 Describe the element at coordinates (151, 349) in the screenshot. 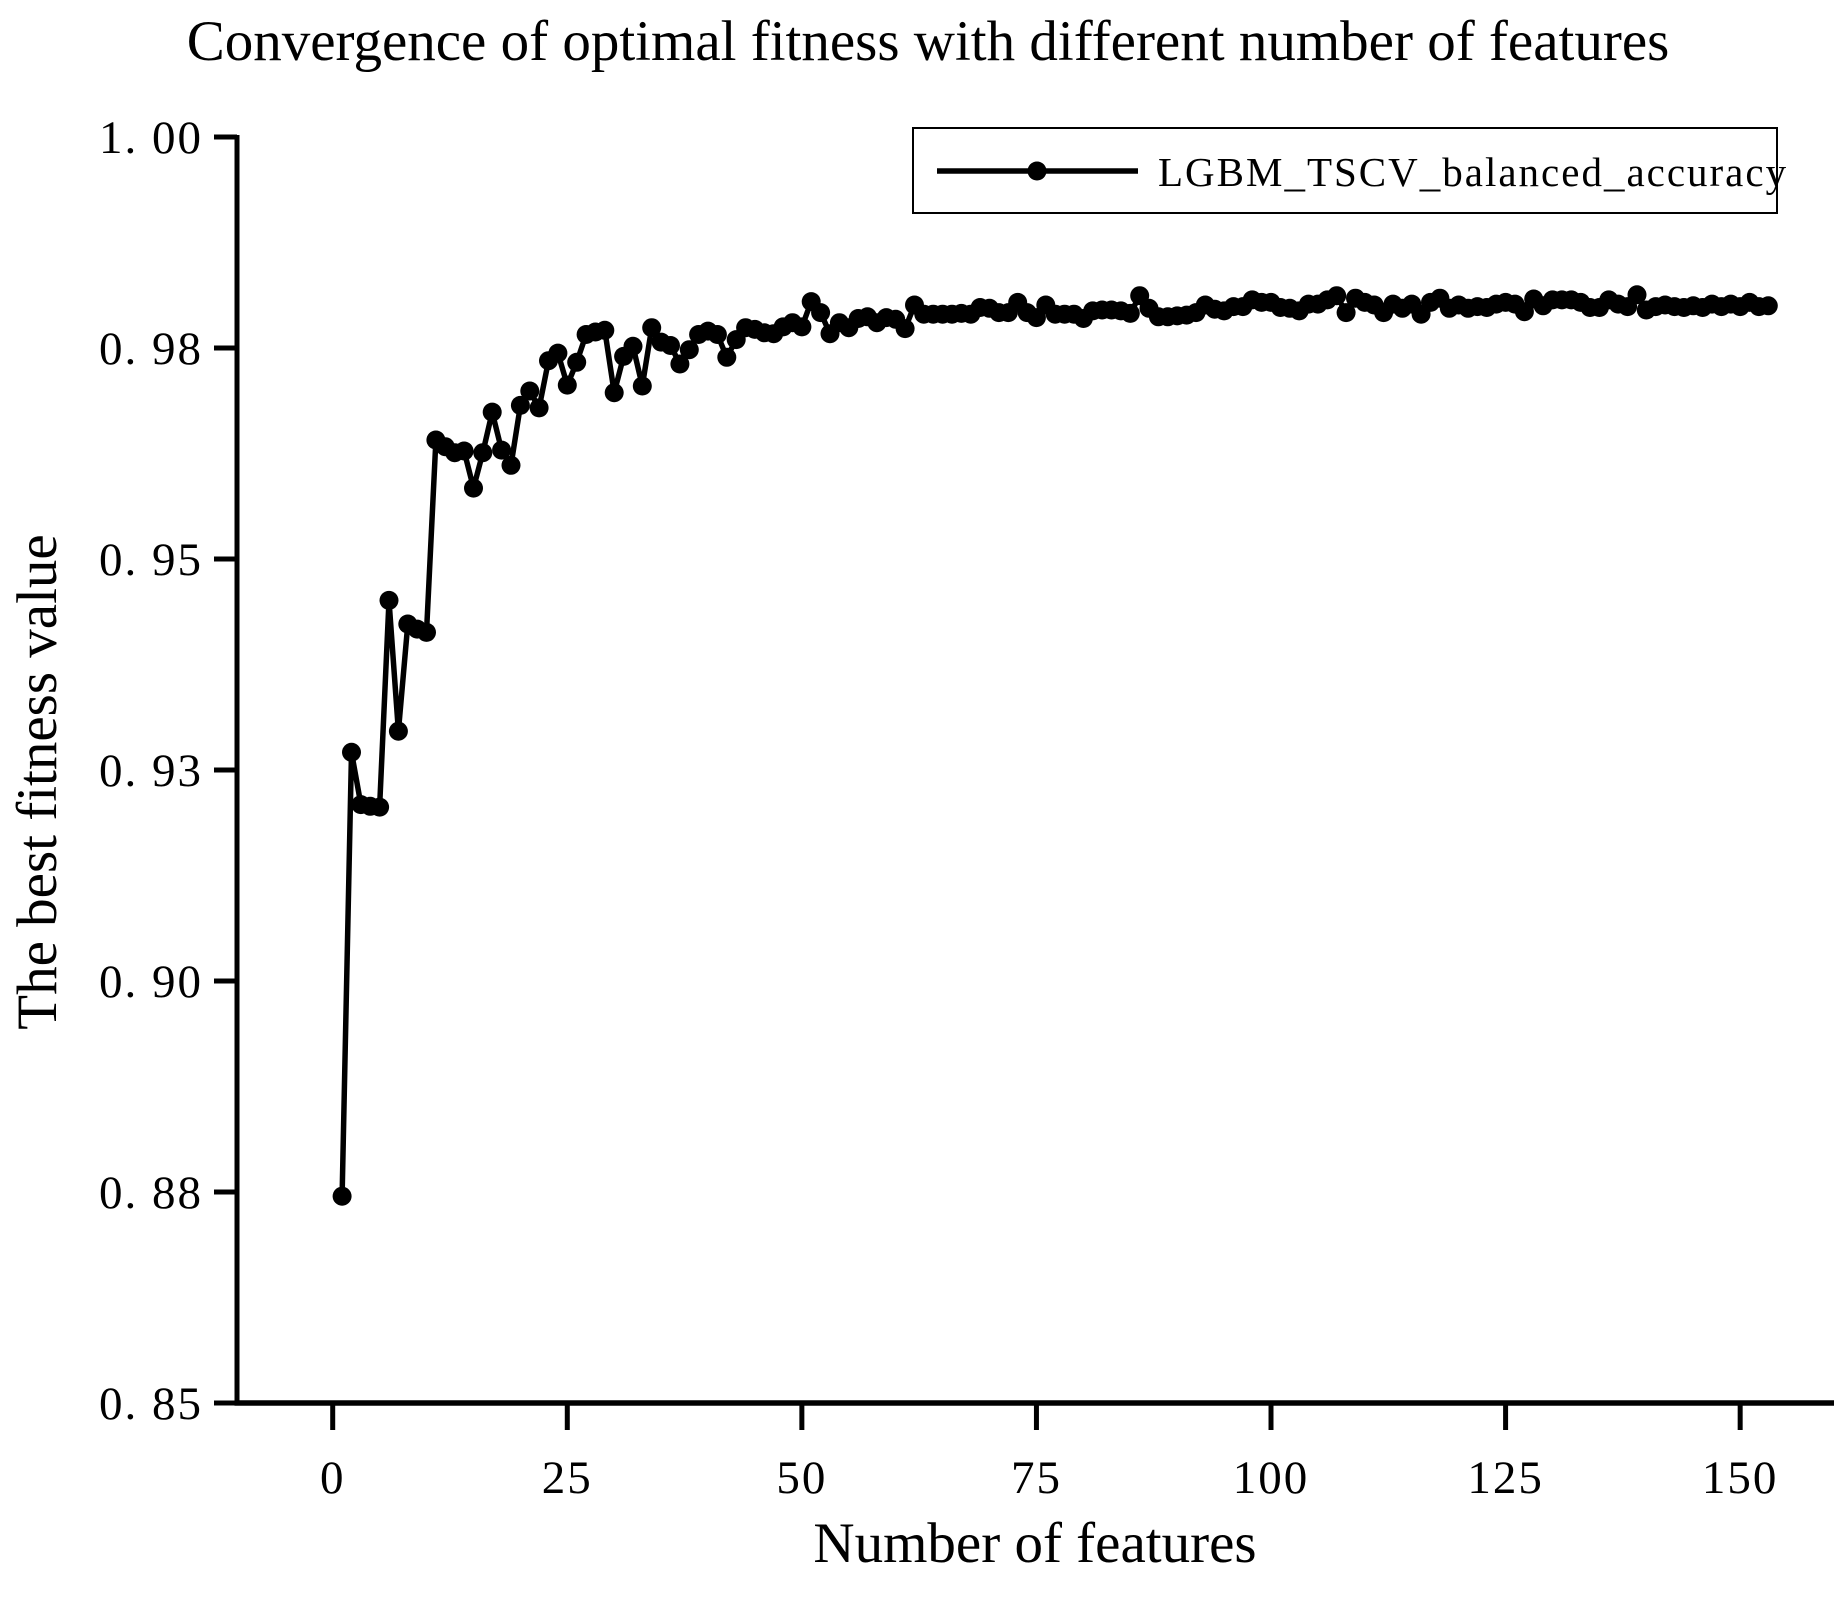

I see `y-tick-label: 0. 98` at that location.